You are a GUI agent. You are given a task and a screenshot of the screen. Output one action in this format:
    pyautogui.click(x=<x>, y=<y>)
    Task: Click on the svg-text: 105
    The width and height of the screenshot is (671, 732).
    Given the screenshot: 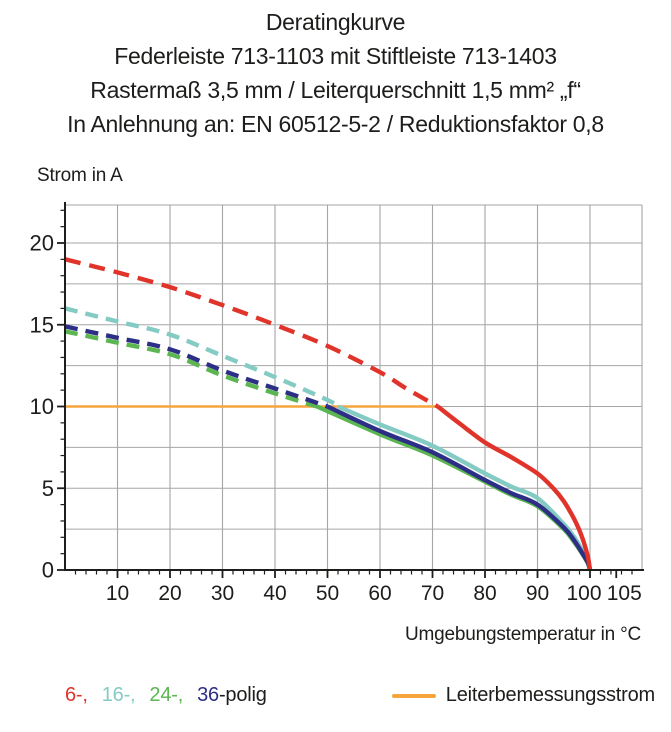 What is the action you would take?
    pyautogui.click(x=624, y=593)
    